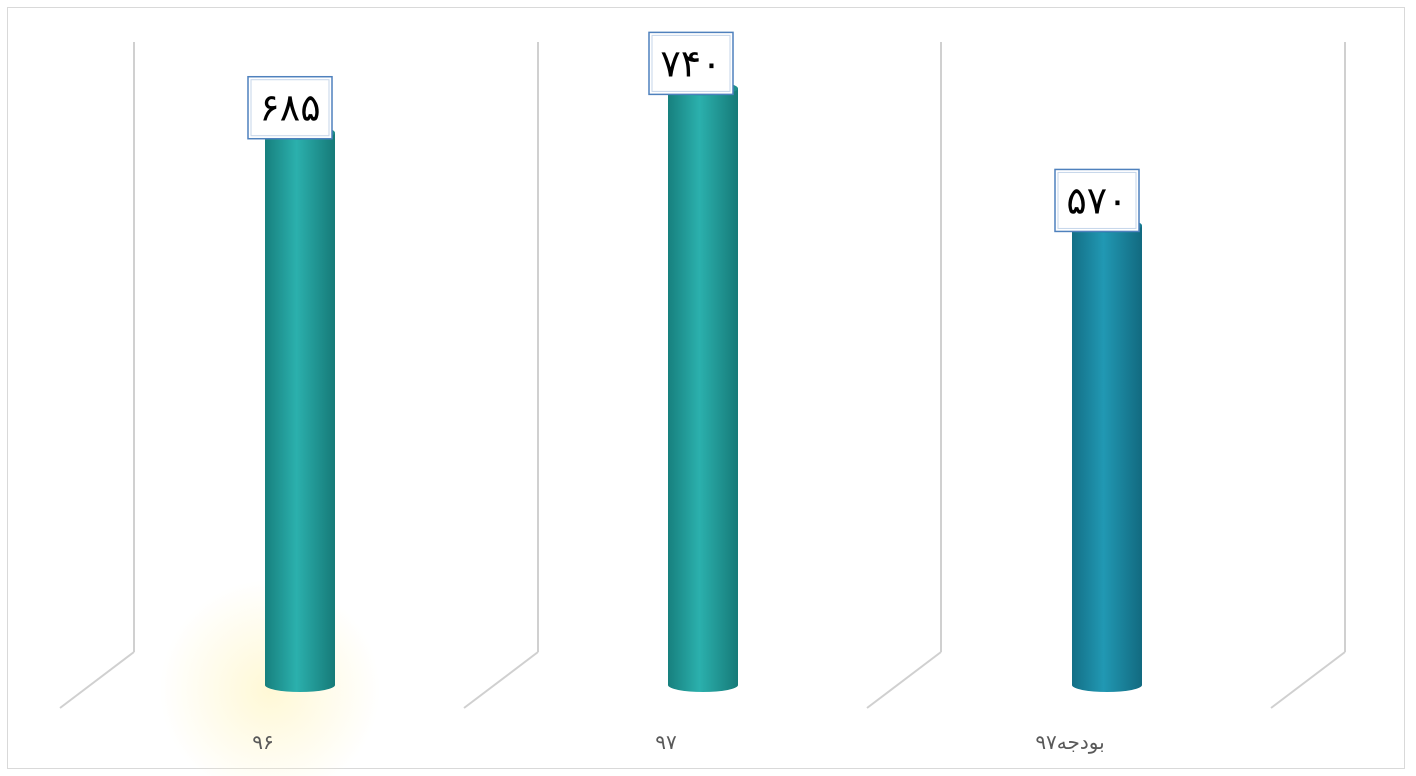 The width and height of the screenshot is (1416, 776). I want to click on data-label: ۶۸۵, so click(290, 107).